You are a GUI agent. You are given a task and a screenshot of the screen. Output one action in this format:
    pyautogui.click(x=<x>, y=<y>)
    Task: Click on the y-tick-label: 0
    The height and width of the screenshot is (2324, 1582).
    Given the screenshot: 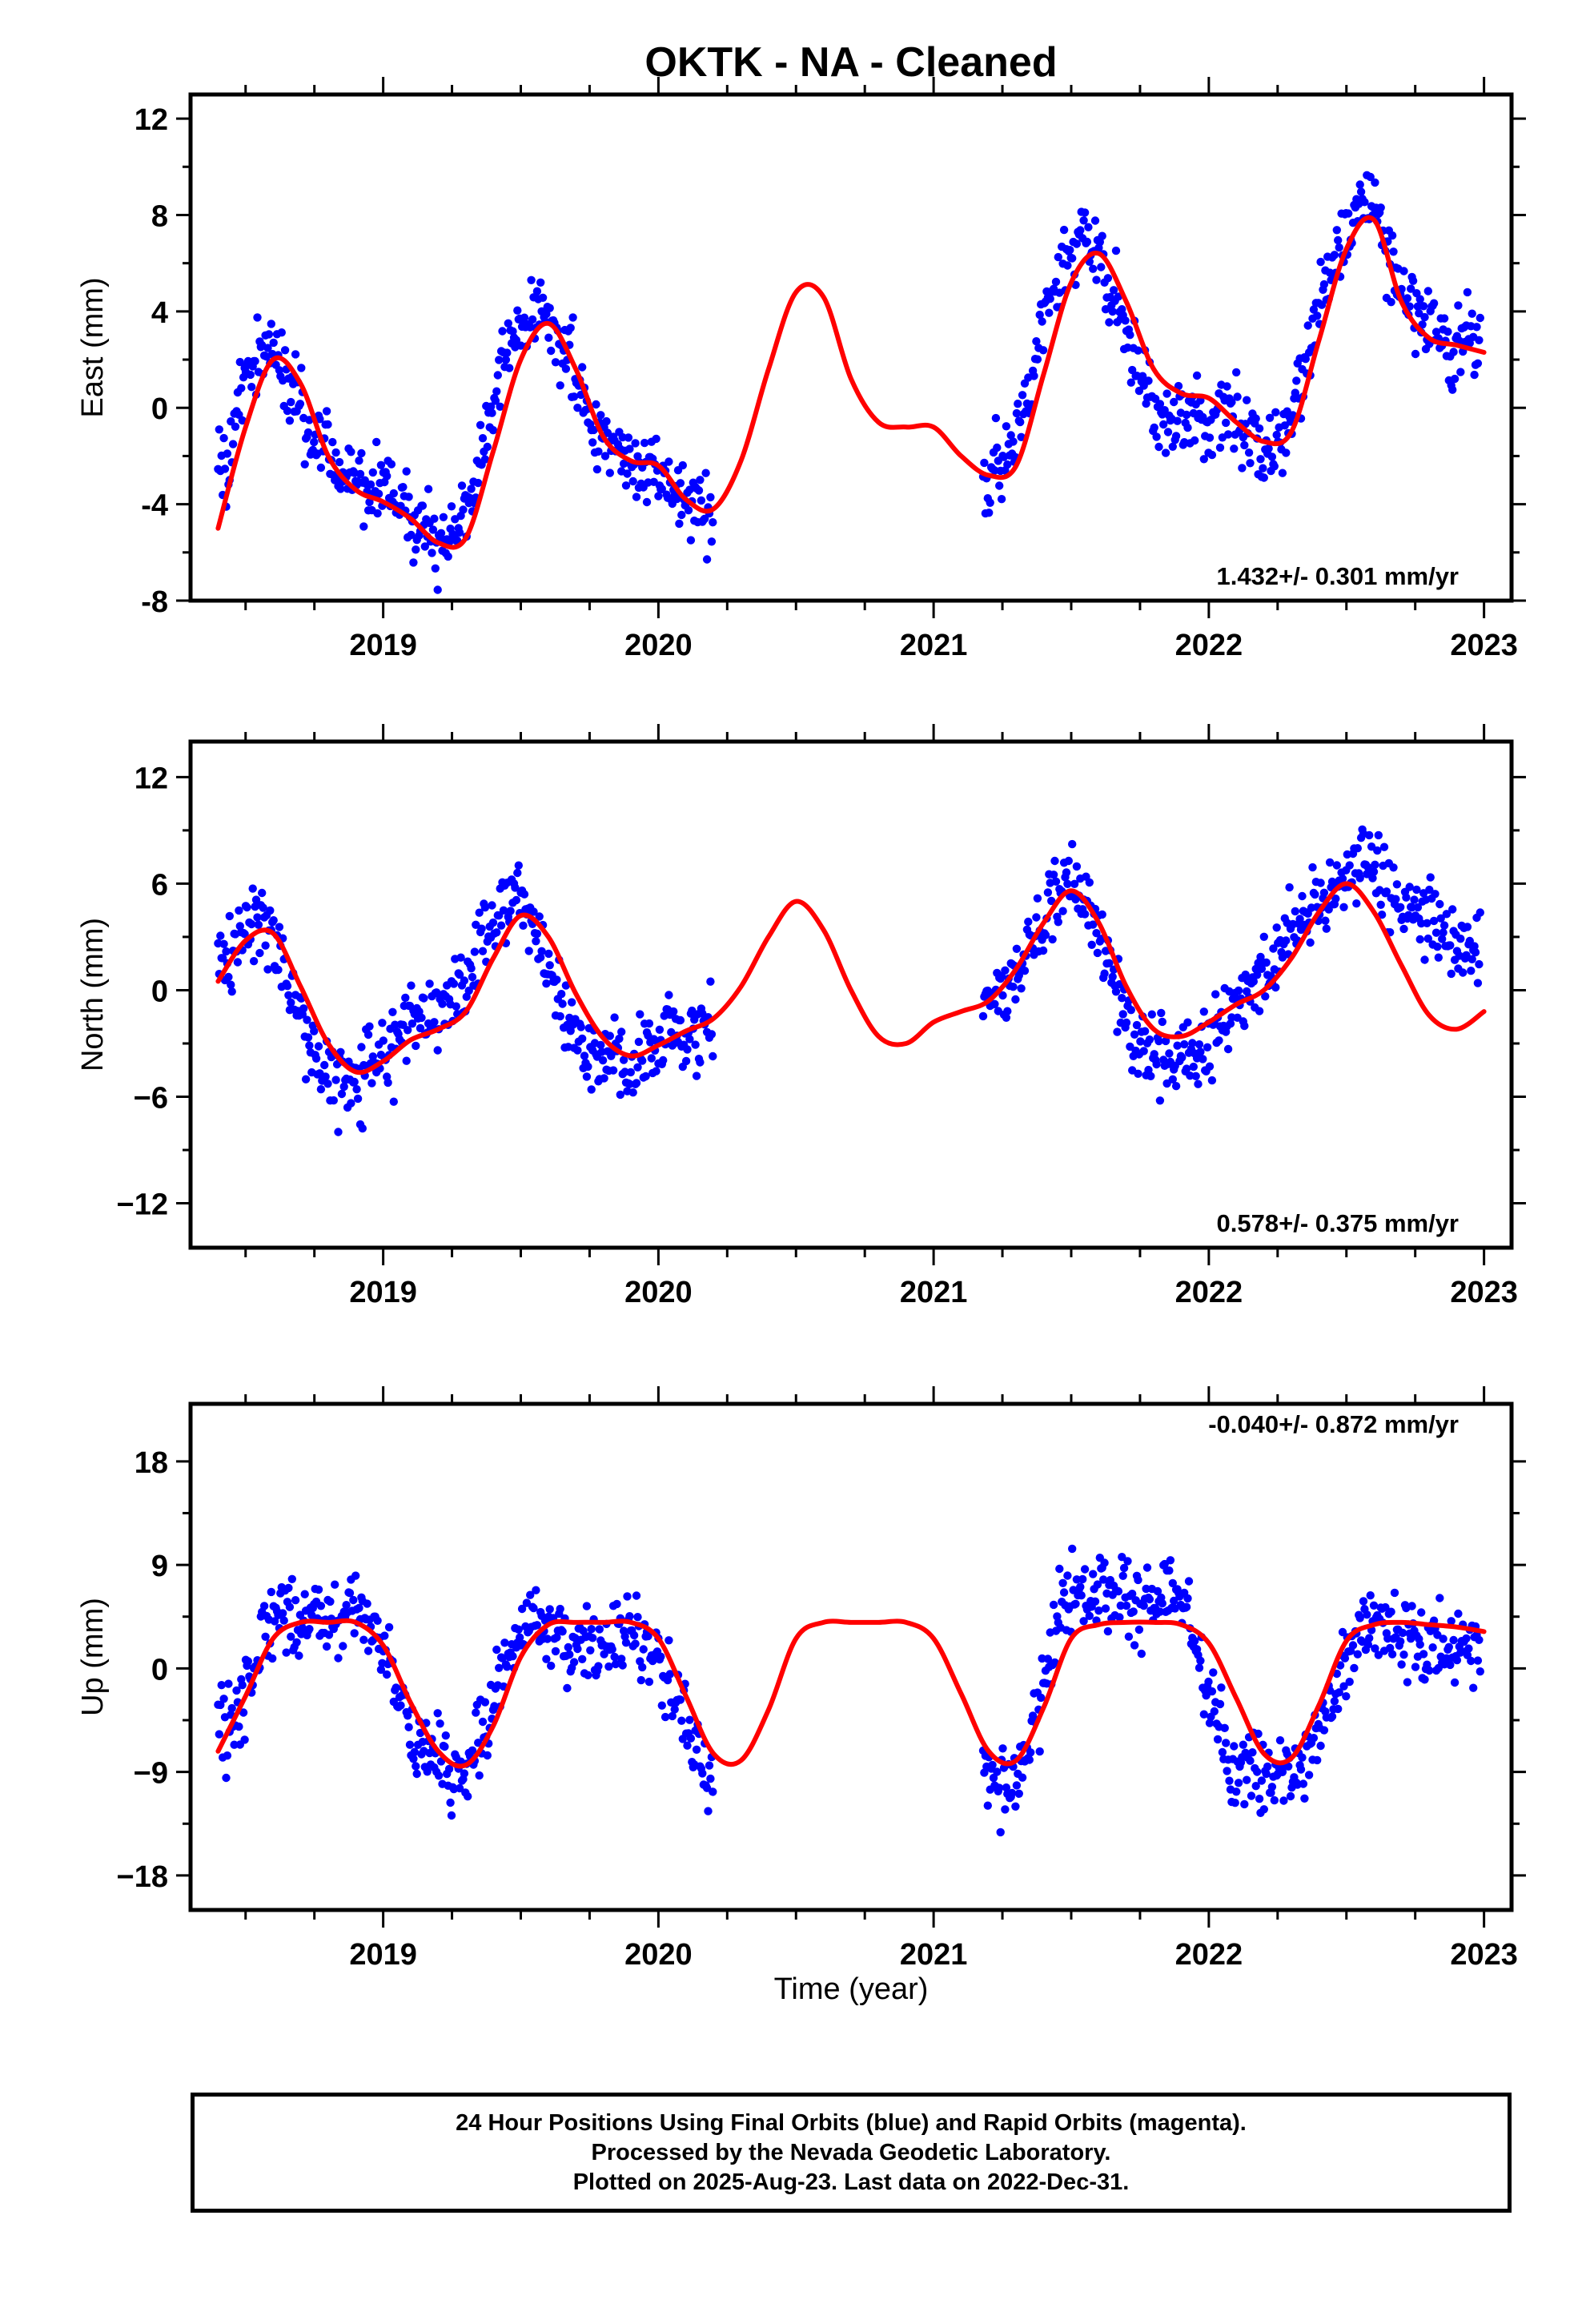 What is the action you would take?
    pyautogui.click(x=159, y=409)
    